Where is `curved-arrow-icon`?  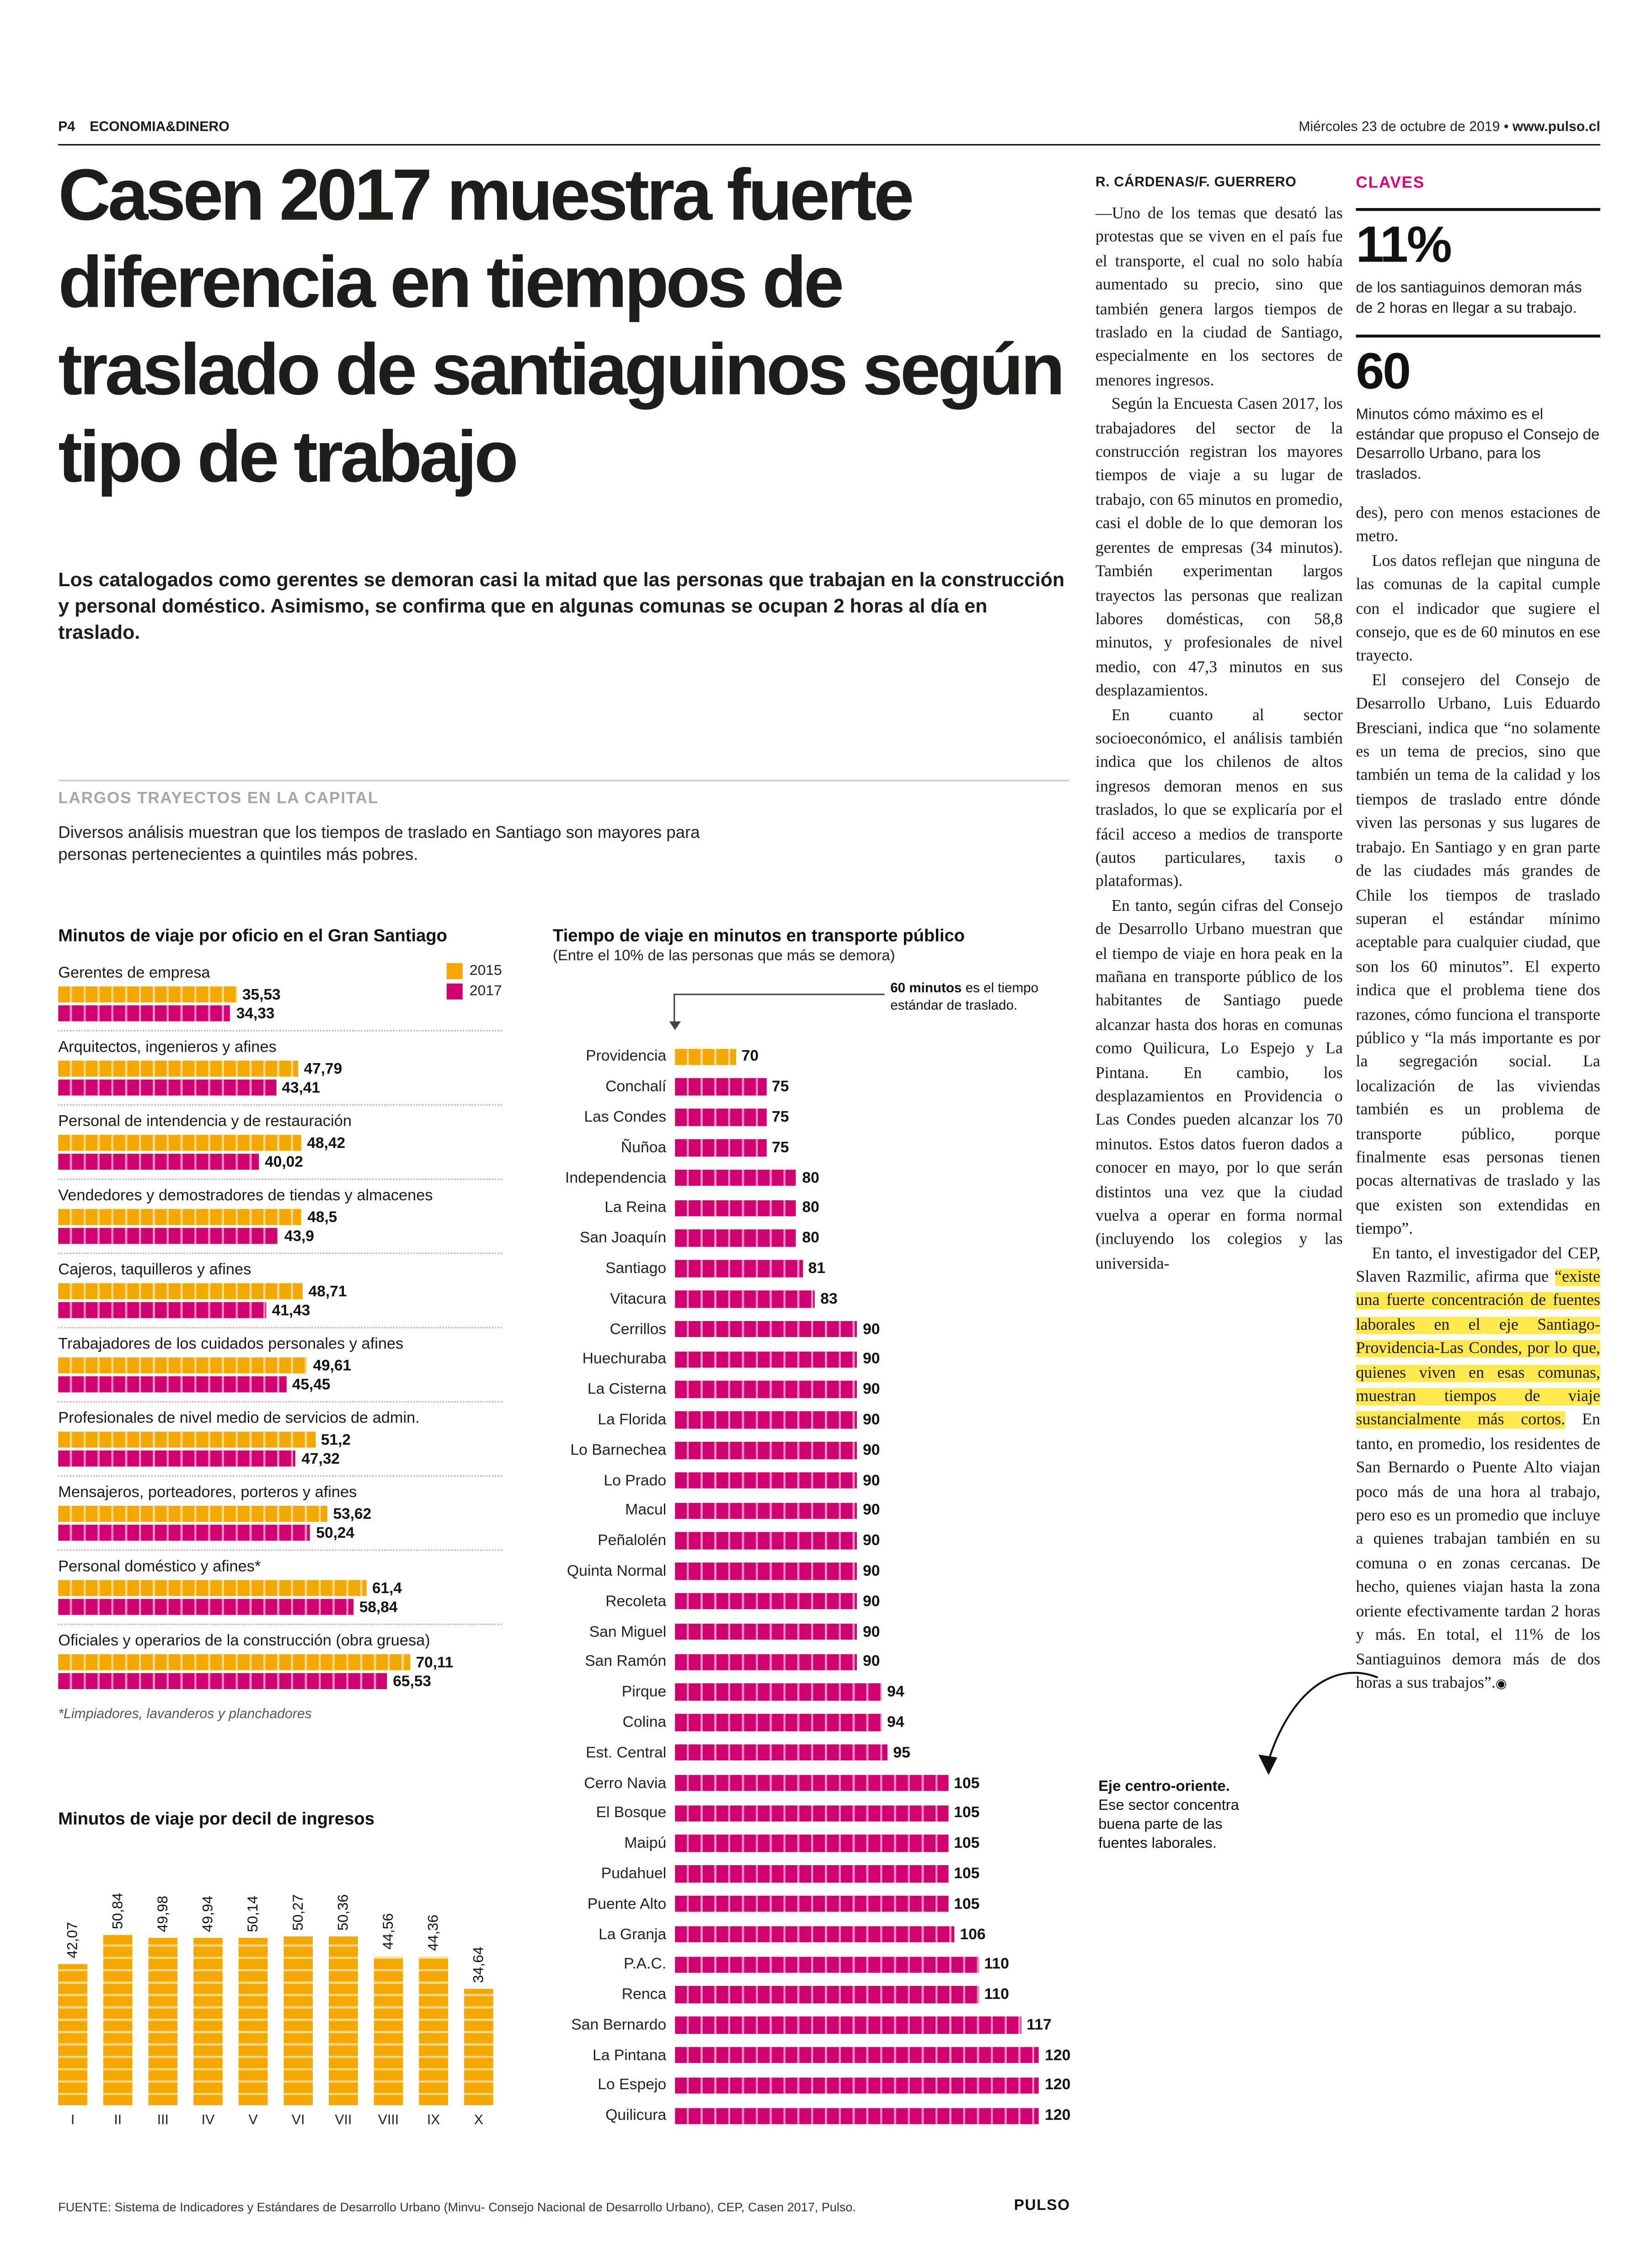
curved-arrow-icon is located at coordinates (1318, 1723).